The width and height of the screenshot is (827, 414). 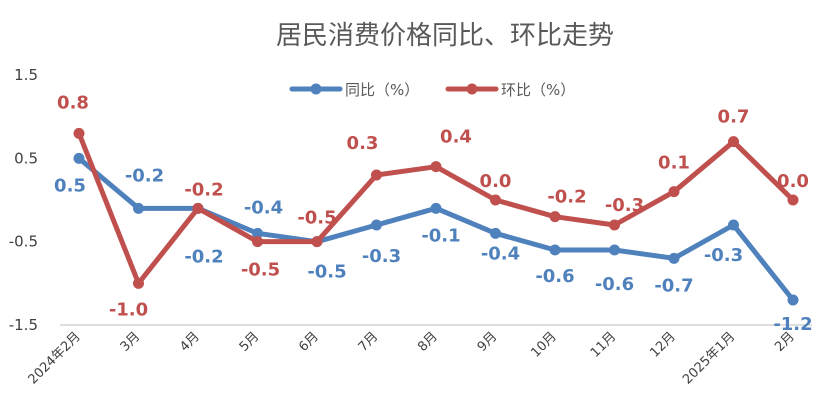 What do you see at coordinates (440, 235) in the screenshot?
I see `data-label: -0.1` at bounding box center [440, 235].